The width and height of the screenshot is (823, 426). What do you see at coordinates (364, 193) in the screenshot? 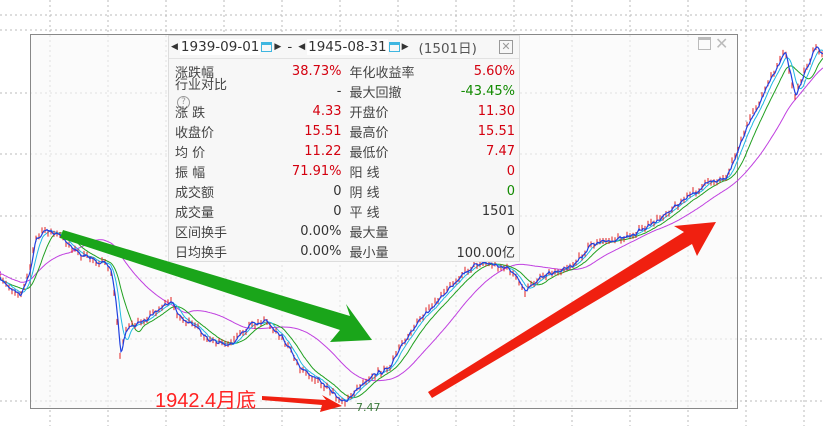
I see `stat-label: 阴 线` at bounding box center [364, 193].